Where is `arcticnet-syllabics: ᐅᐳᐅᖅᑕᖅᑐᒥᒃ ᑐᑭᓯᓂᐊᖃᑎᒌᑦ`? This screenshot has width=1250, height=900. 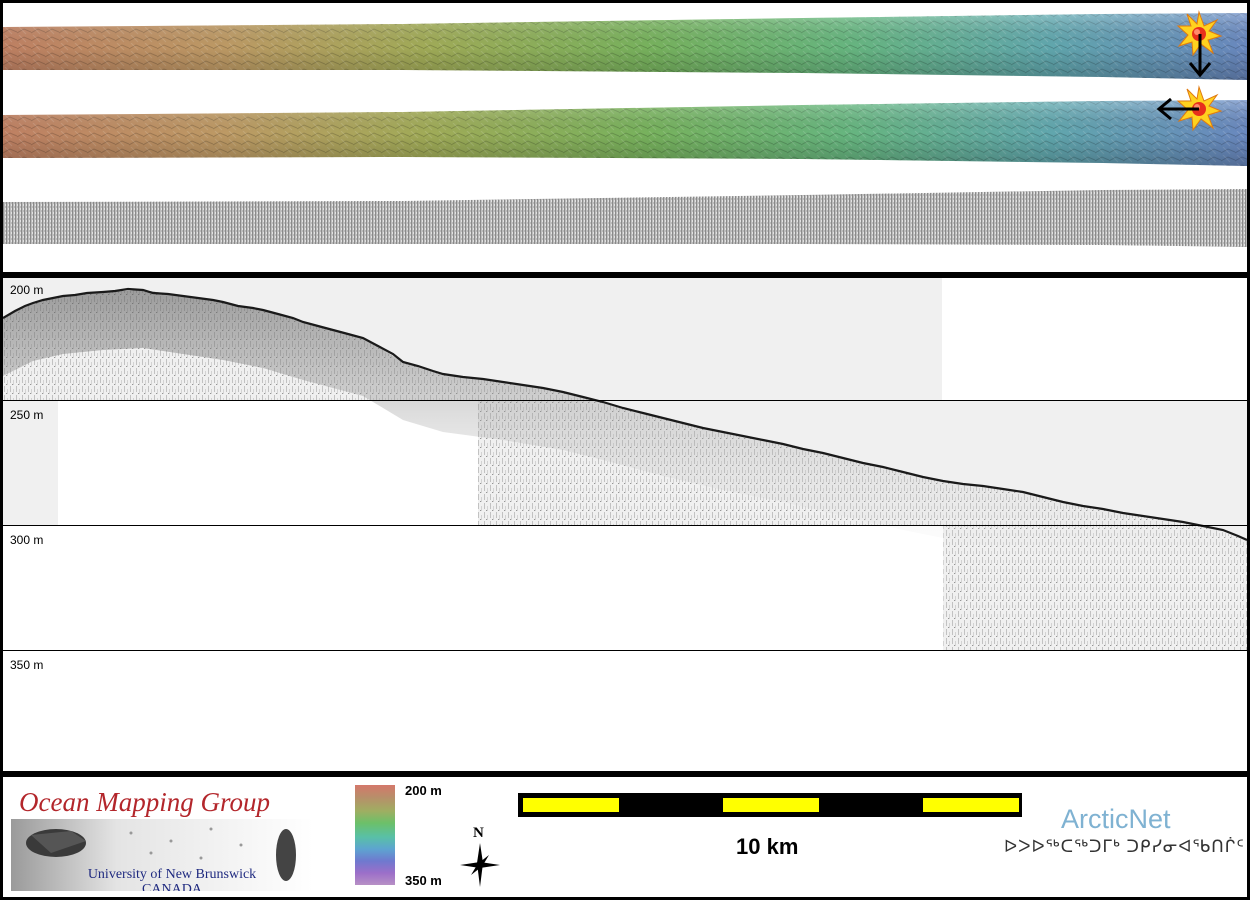
arcticnet-syllabics: ᐅᐳᐅᖅᑕᖅᑐᒥᒃ ᑐᑭᓯᓂᐊᖃᑎᒌᑦ is located at coordinates (1124, 846).